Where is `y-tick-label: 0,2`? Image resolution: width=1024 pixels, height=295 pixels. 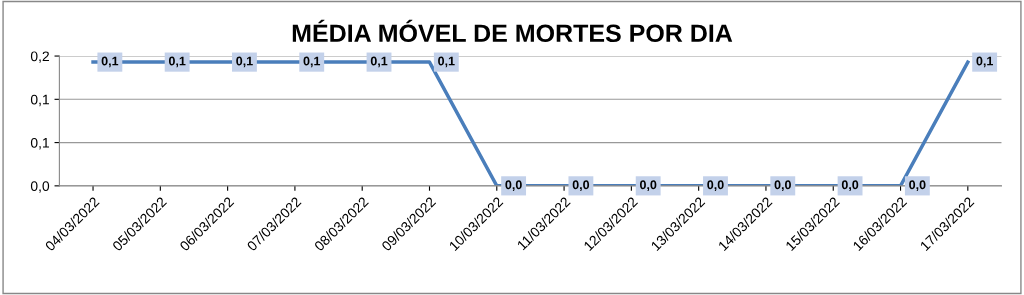 y-tick-label: 0,2 is located at coordinates (39, 57).